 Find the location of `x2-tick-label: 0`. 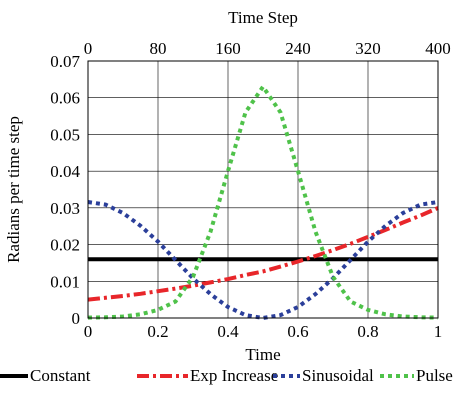

x2-tick-label: 0 is located at coordinates (88, 48).